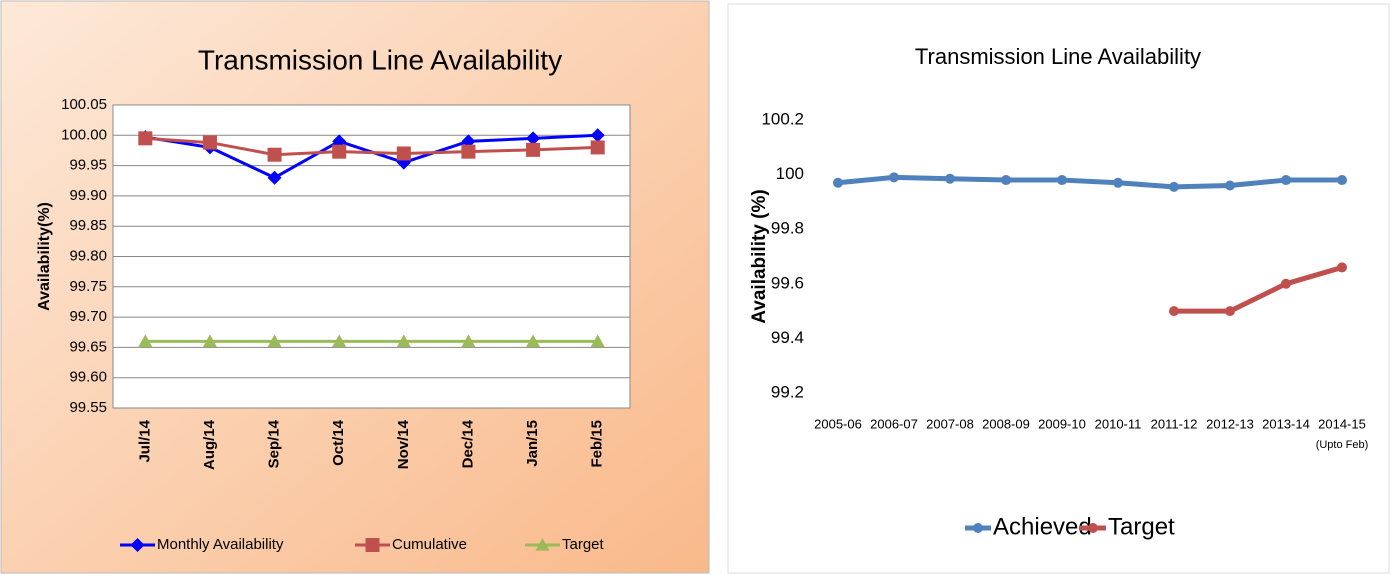 Image resolution: width=1391 pixels, height=575 pixels. Describe the element at coordinates (1286, 423) in the screenshot. I see `x-tick-label: 2013-14` at that location.